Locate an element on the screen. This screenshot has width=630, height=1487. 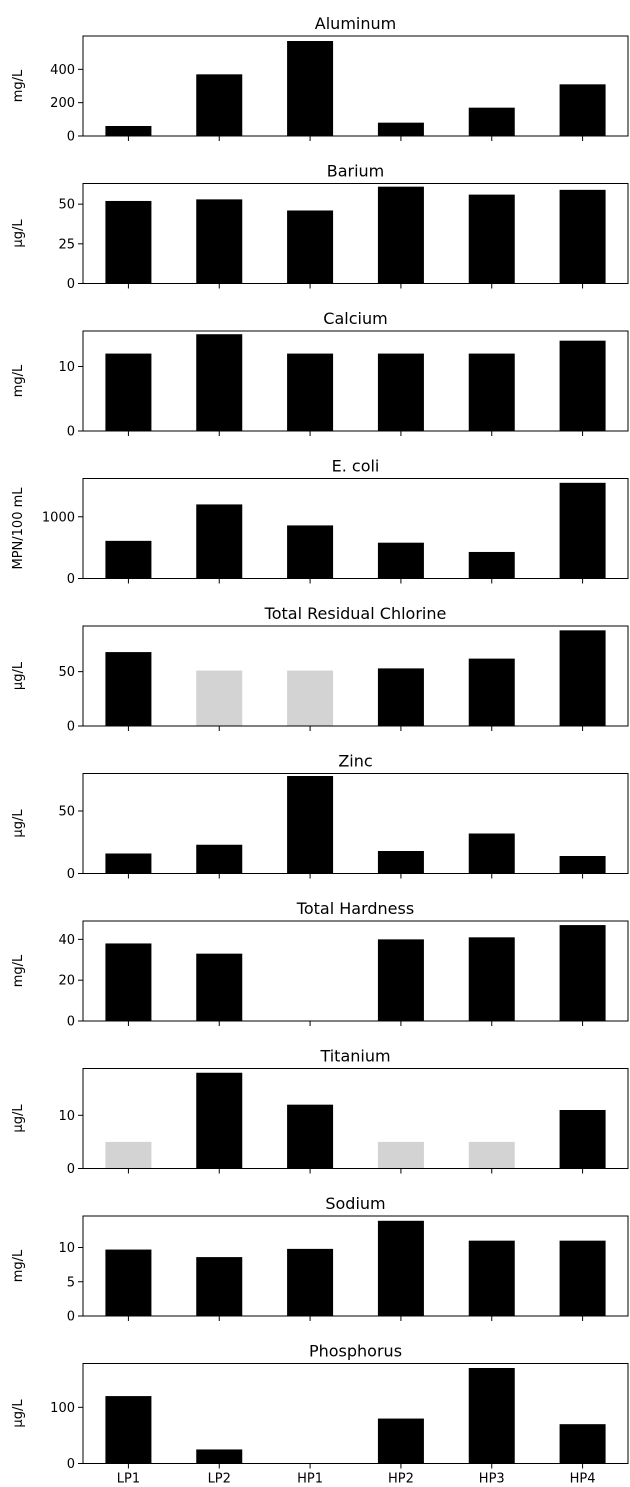
chart-panel: Total Residual Chlorine 0 50 μg/L is located at coordinates (320, 669).